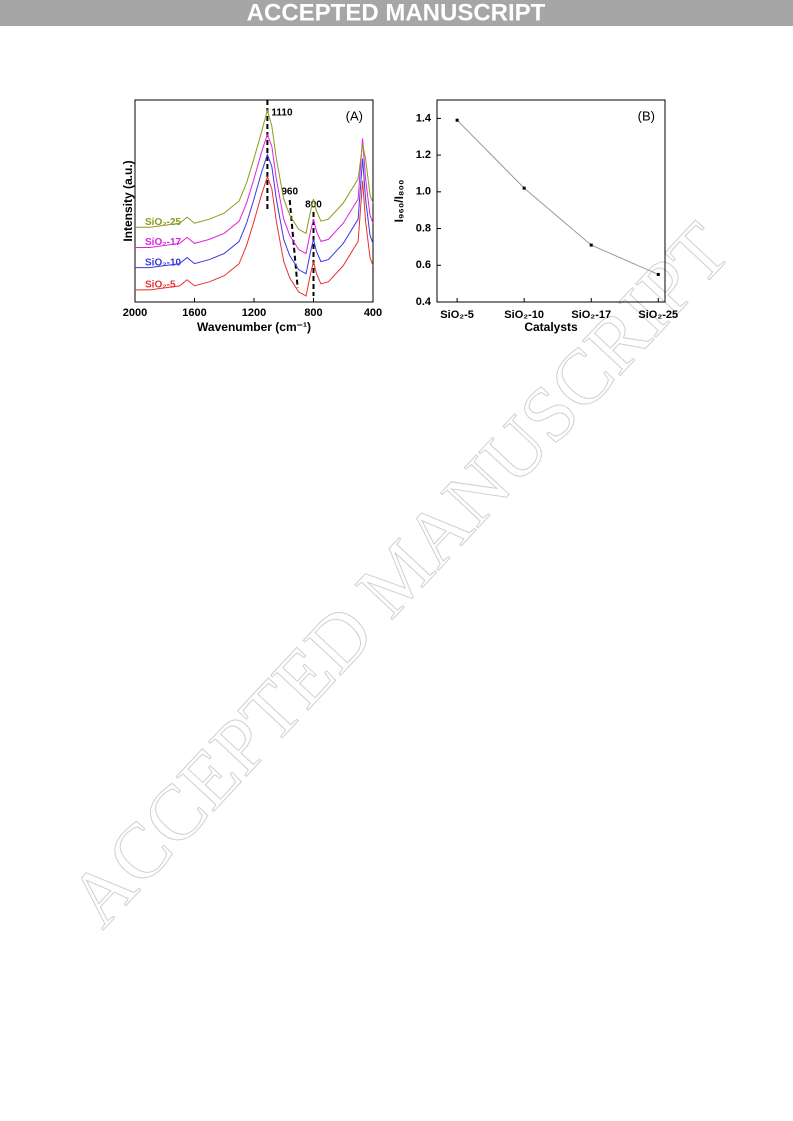 Image resolution: width=793 pixels, height=1121 pixels. I want to click on peak-label: 960, so click(289, 192).